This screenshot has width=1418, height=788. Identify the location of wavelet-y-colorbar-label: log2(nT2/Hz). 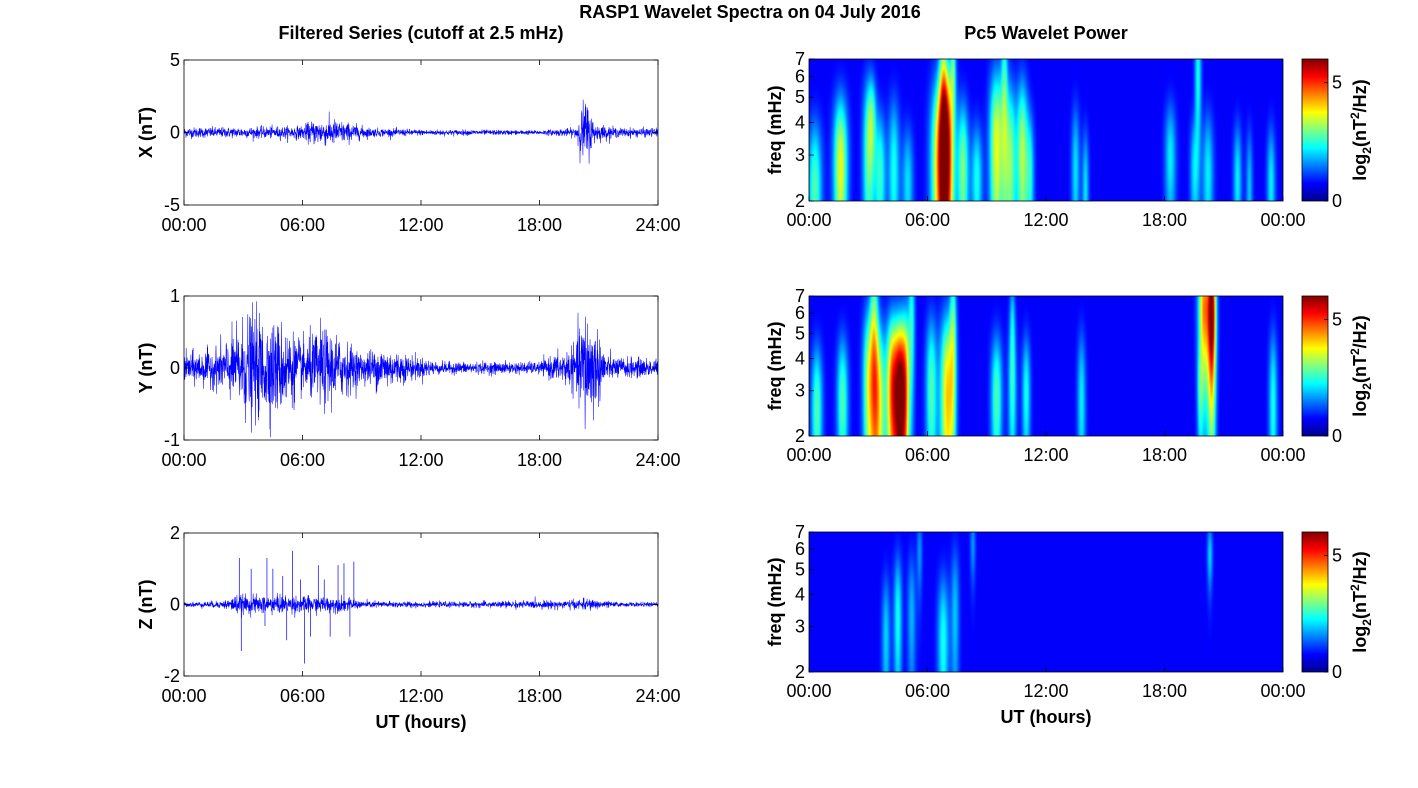
(1361, 365).